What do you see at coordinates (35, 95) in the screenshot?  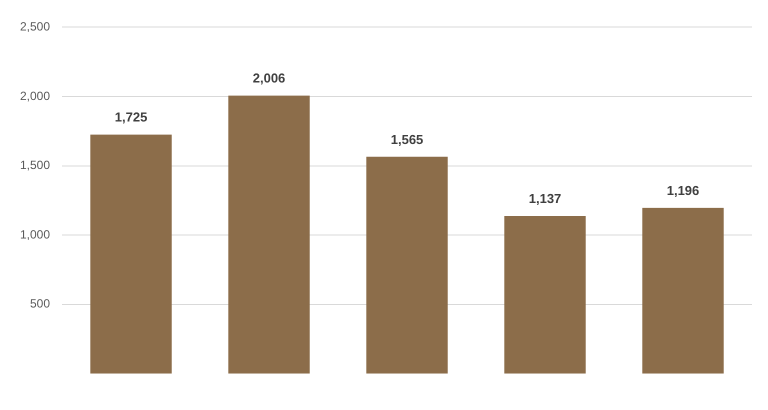 I see `y-tick-label: 2,000` at bounding box center [35, 95].